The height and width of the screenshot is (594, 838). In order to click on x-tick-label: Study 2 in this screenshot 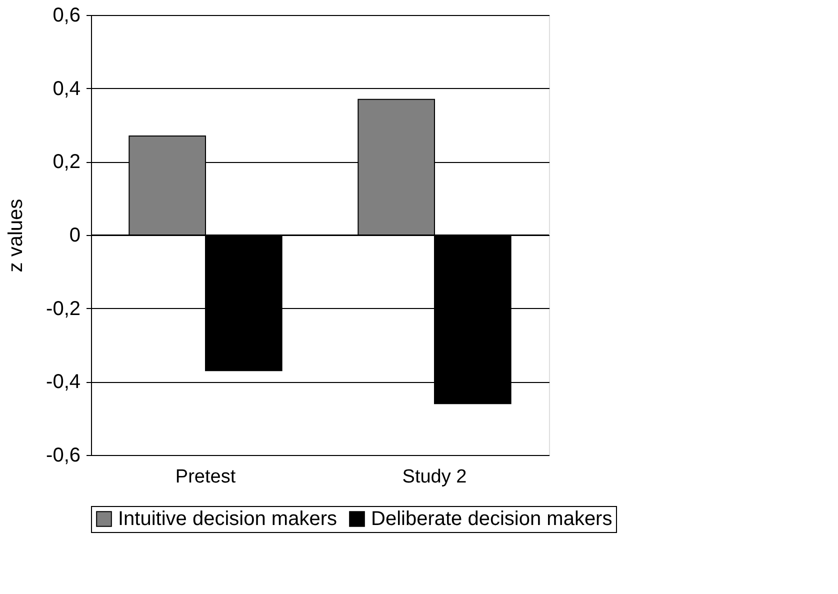, I will do `click(434, 477)`.